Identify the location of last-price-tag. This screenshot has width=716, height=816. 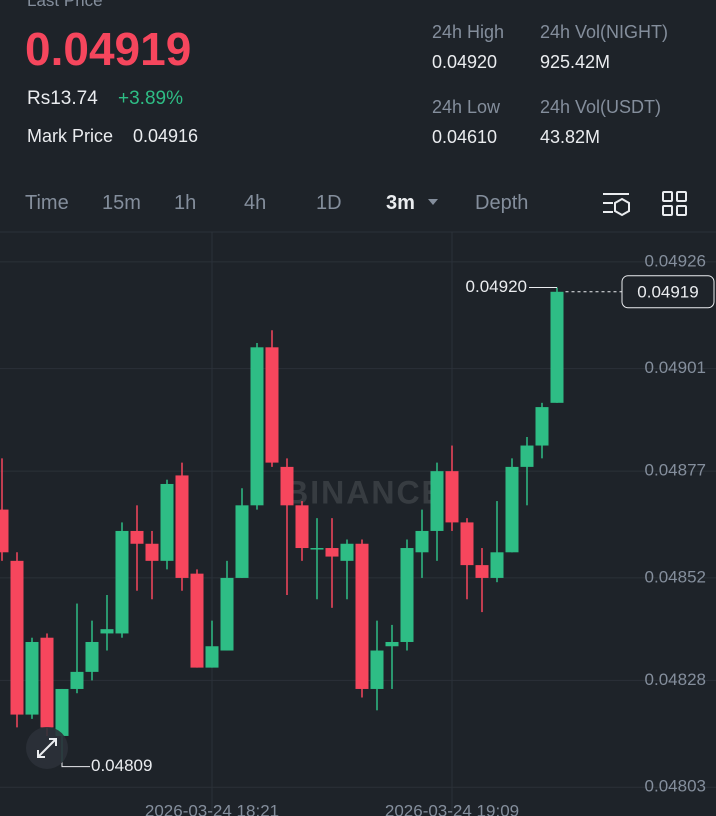
(668, 292).